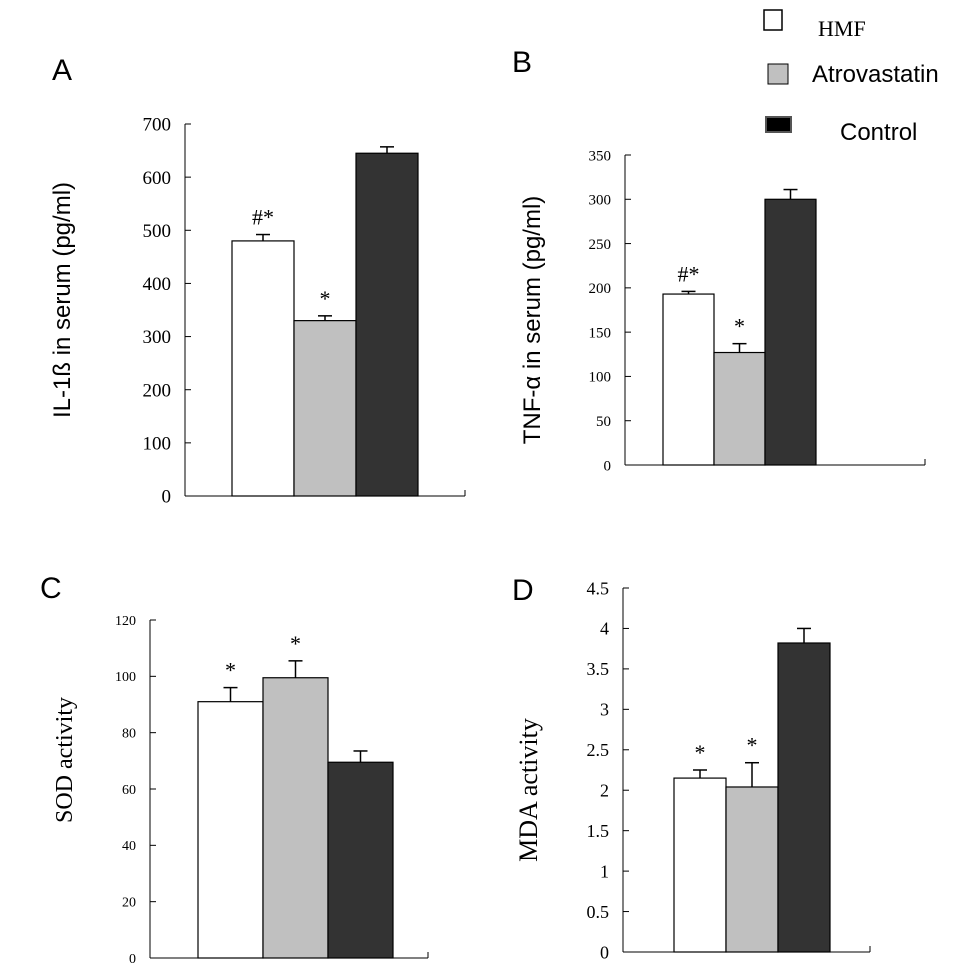 The width and height of the screenshot is (980, 980). I want to click on y-tick-label: 40, so click(129, 846).